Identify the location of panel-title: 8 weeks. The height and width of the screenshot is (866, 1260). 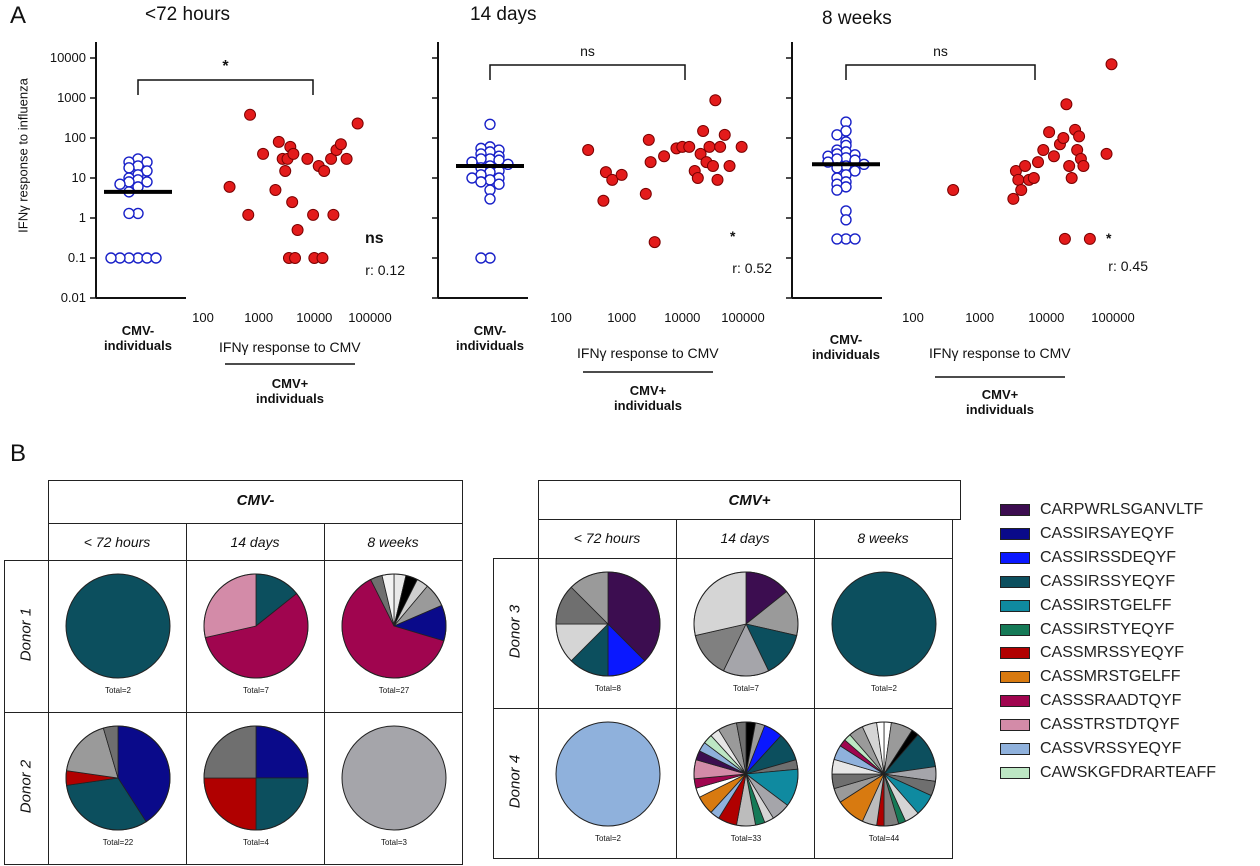
(857, 18).